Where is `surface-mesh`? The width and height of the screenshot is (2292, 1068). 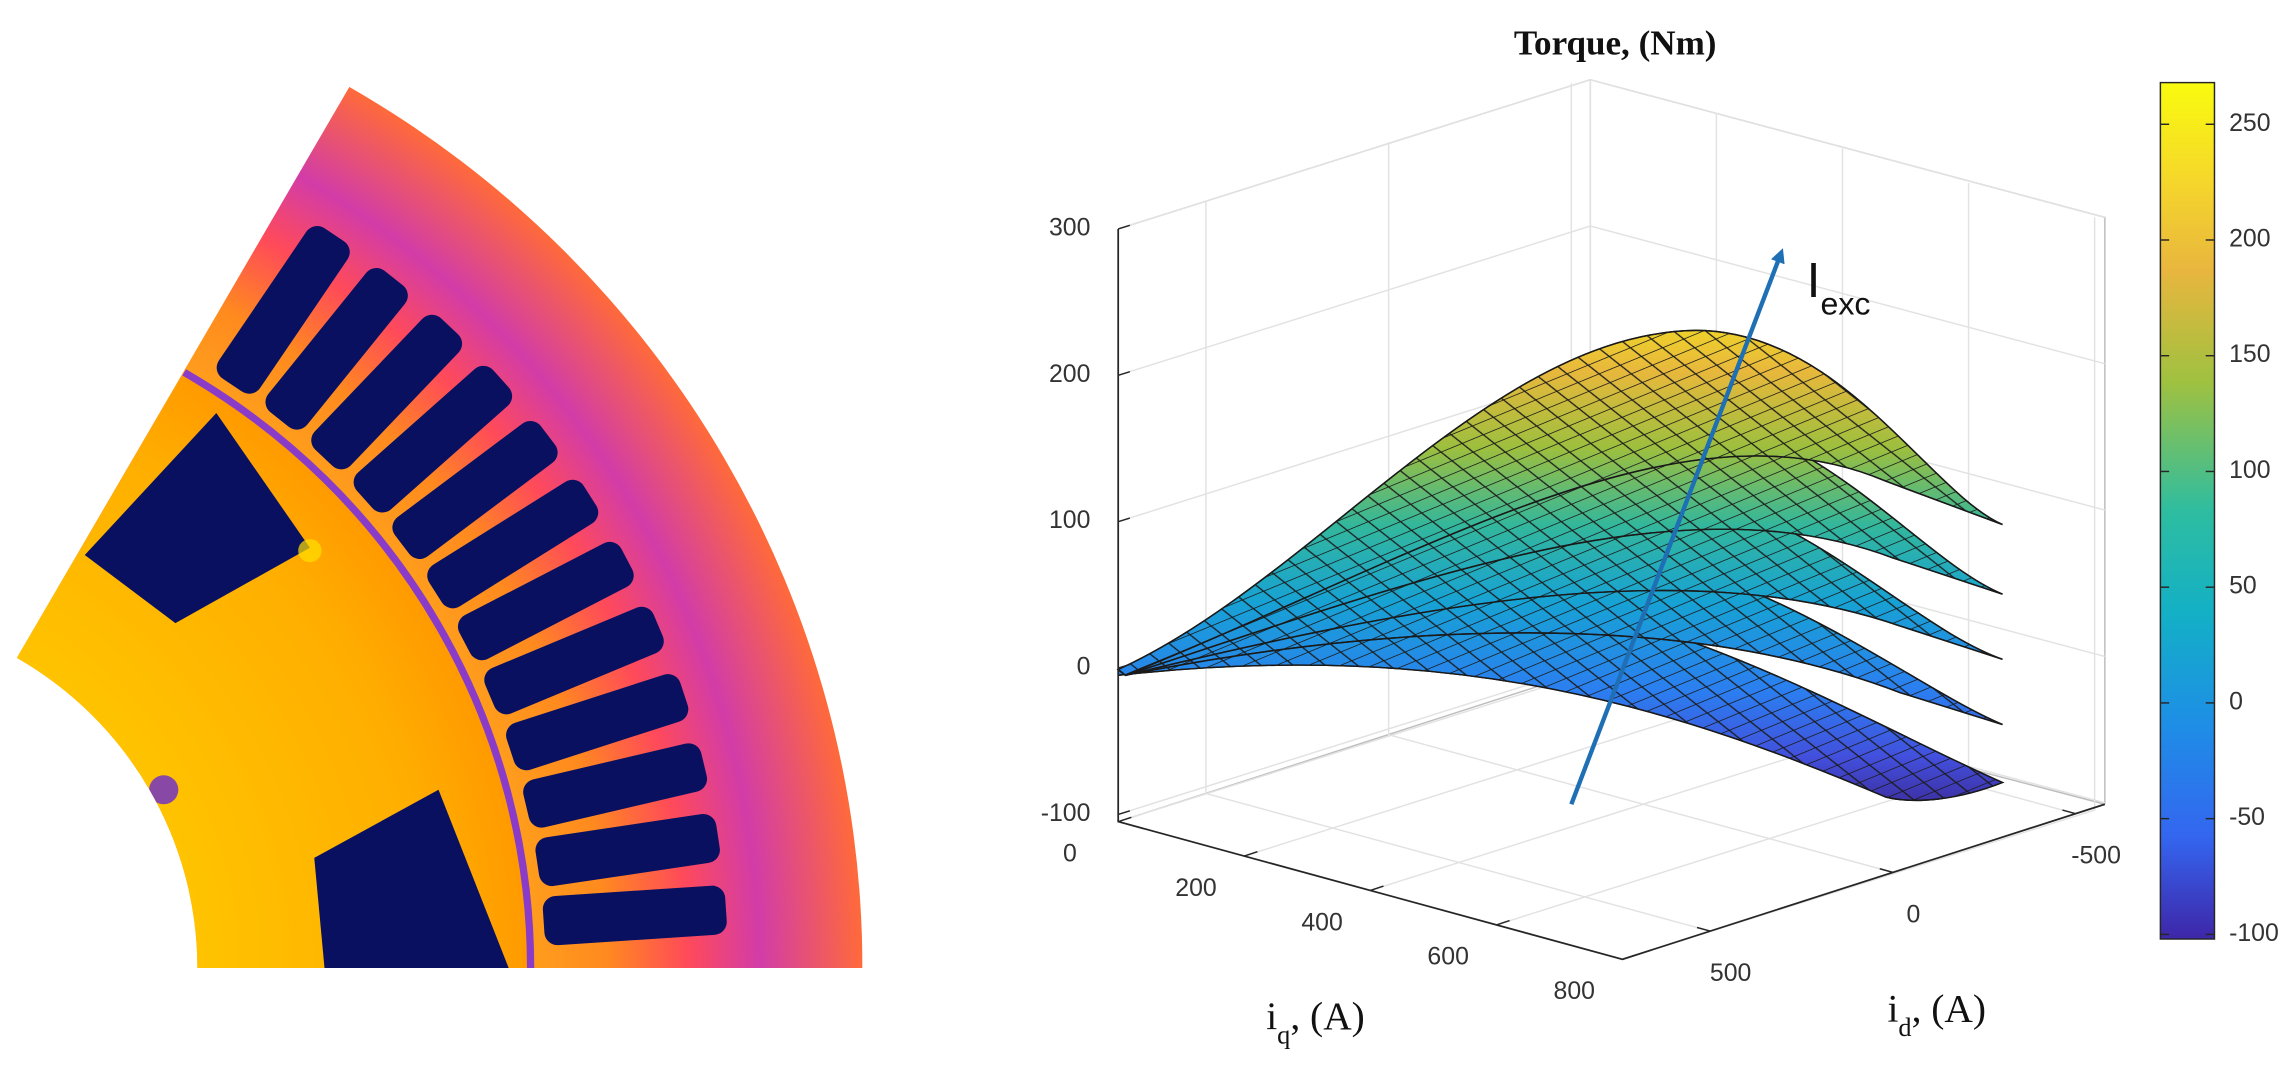
surface-mesh is located at coordinates (1559, 503).